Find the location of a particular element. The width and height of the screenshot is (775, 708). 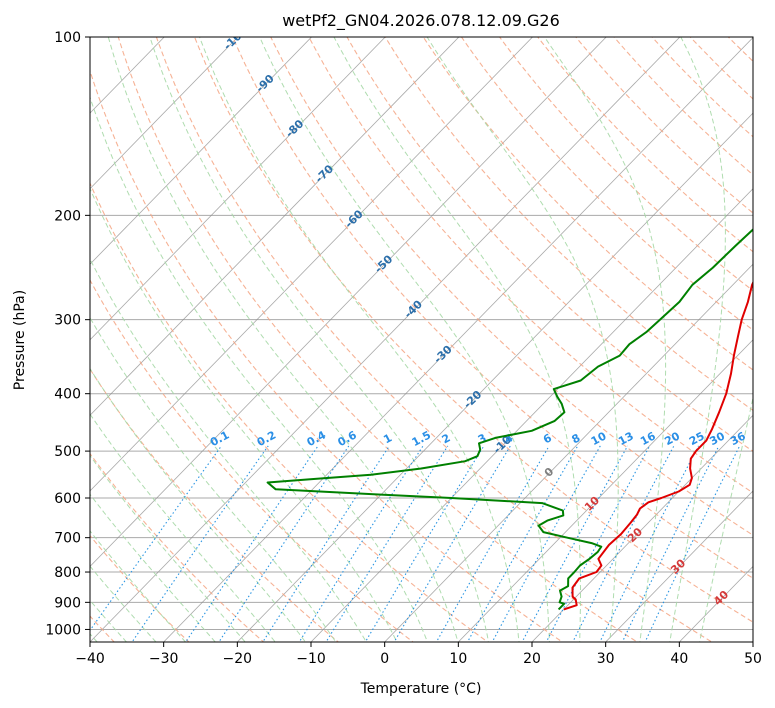

x-tick-label: −20 is located at coordinates (238, 659).